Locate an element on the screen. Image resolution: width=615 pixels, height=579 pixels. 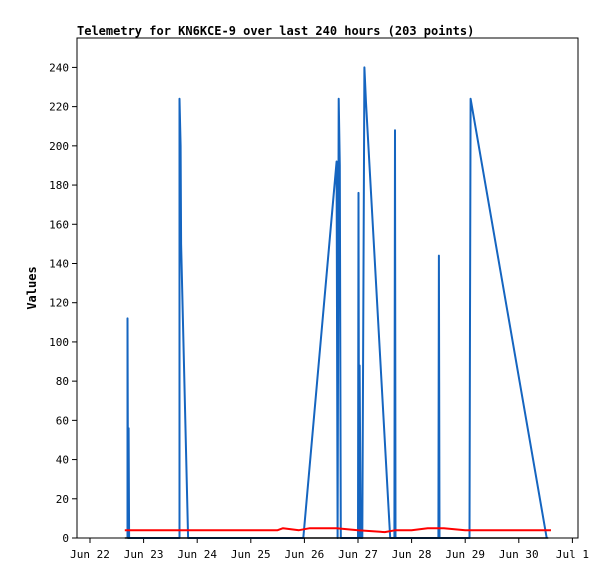
y-tick-label: 80 is located at coordinates (62, 381).